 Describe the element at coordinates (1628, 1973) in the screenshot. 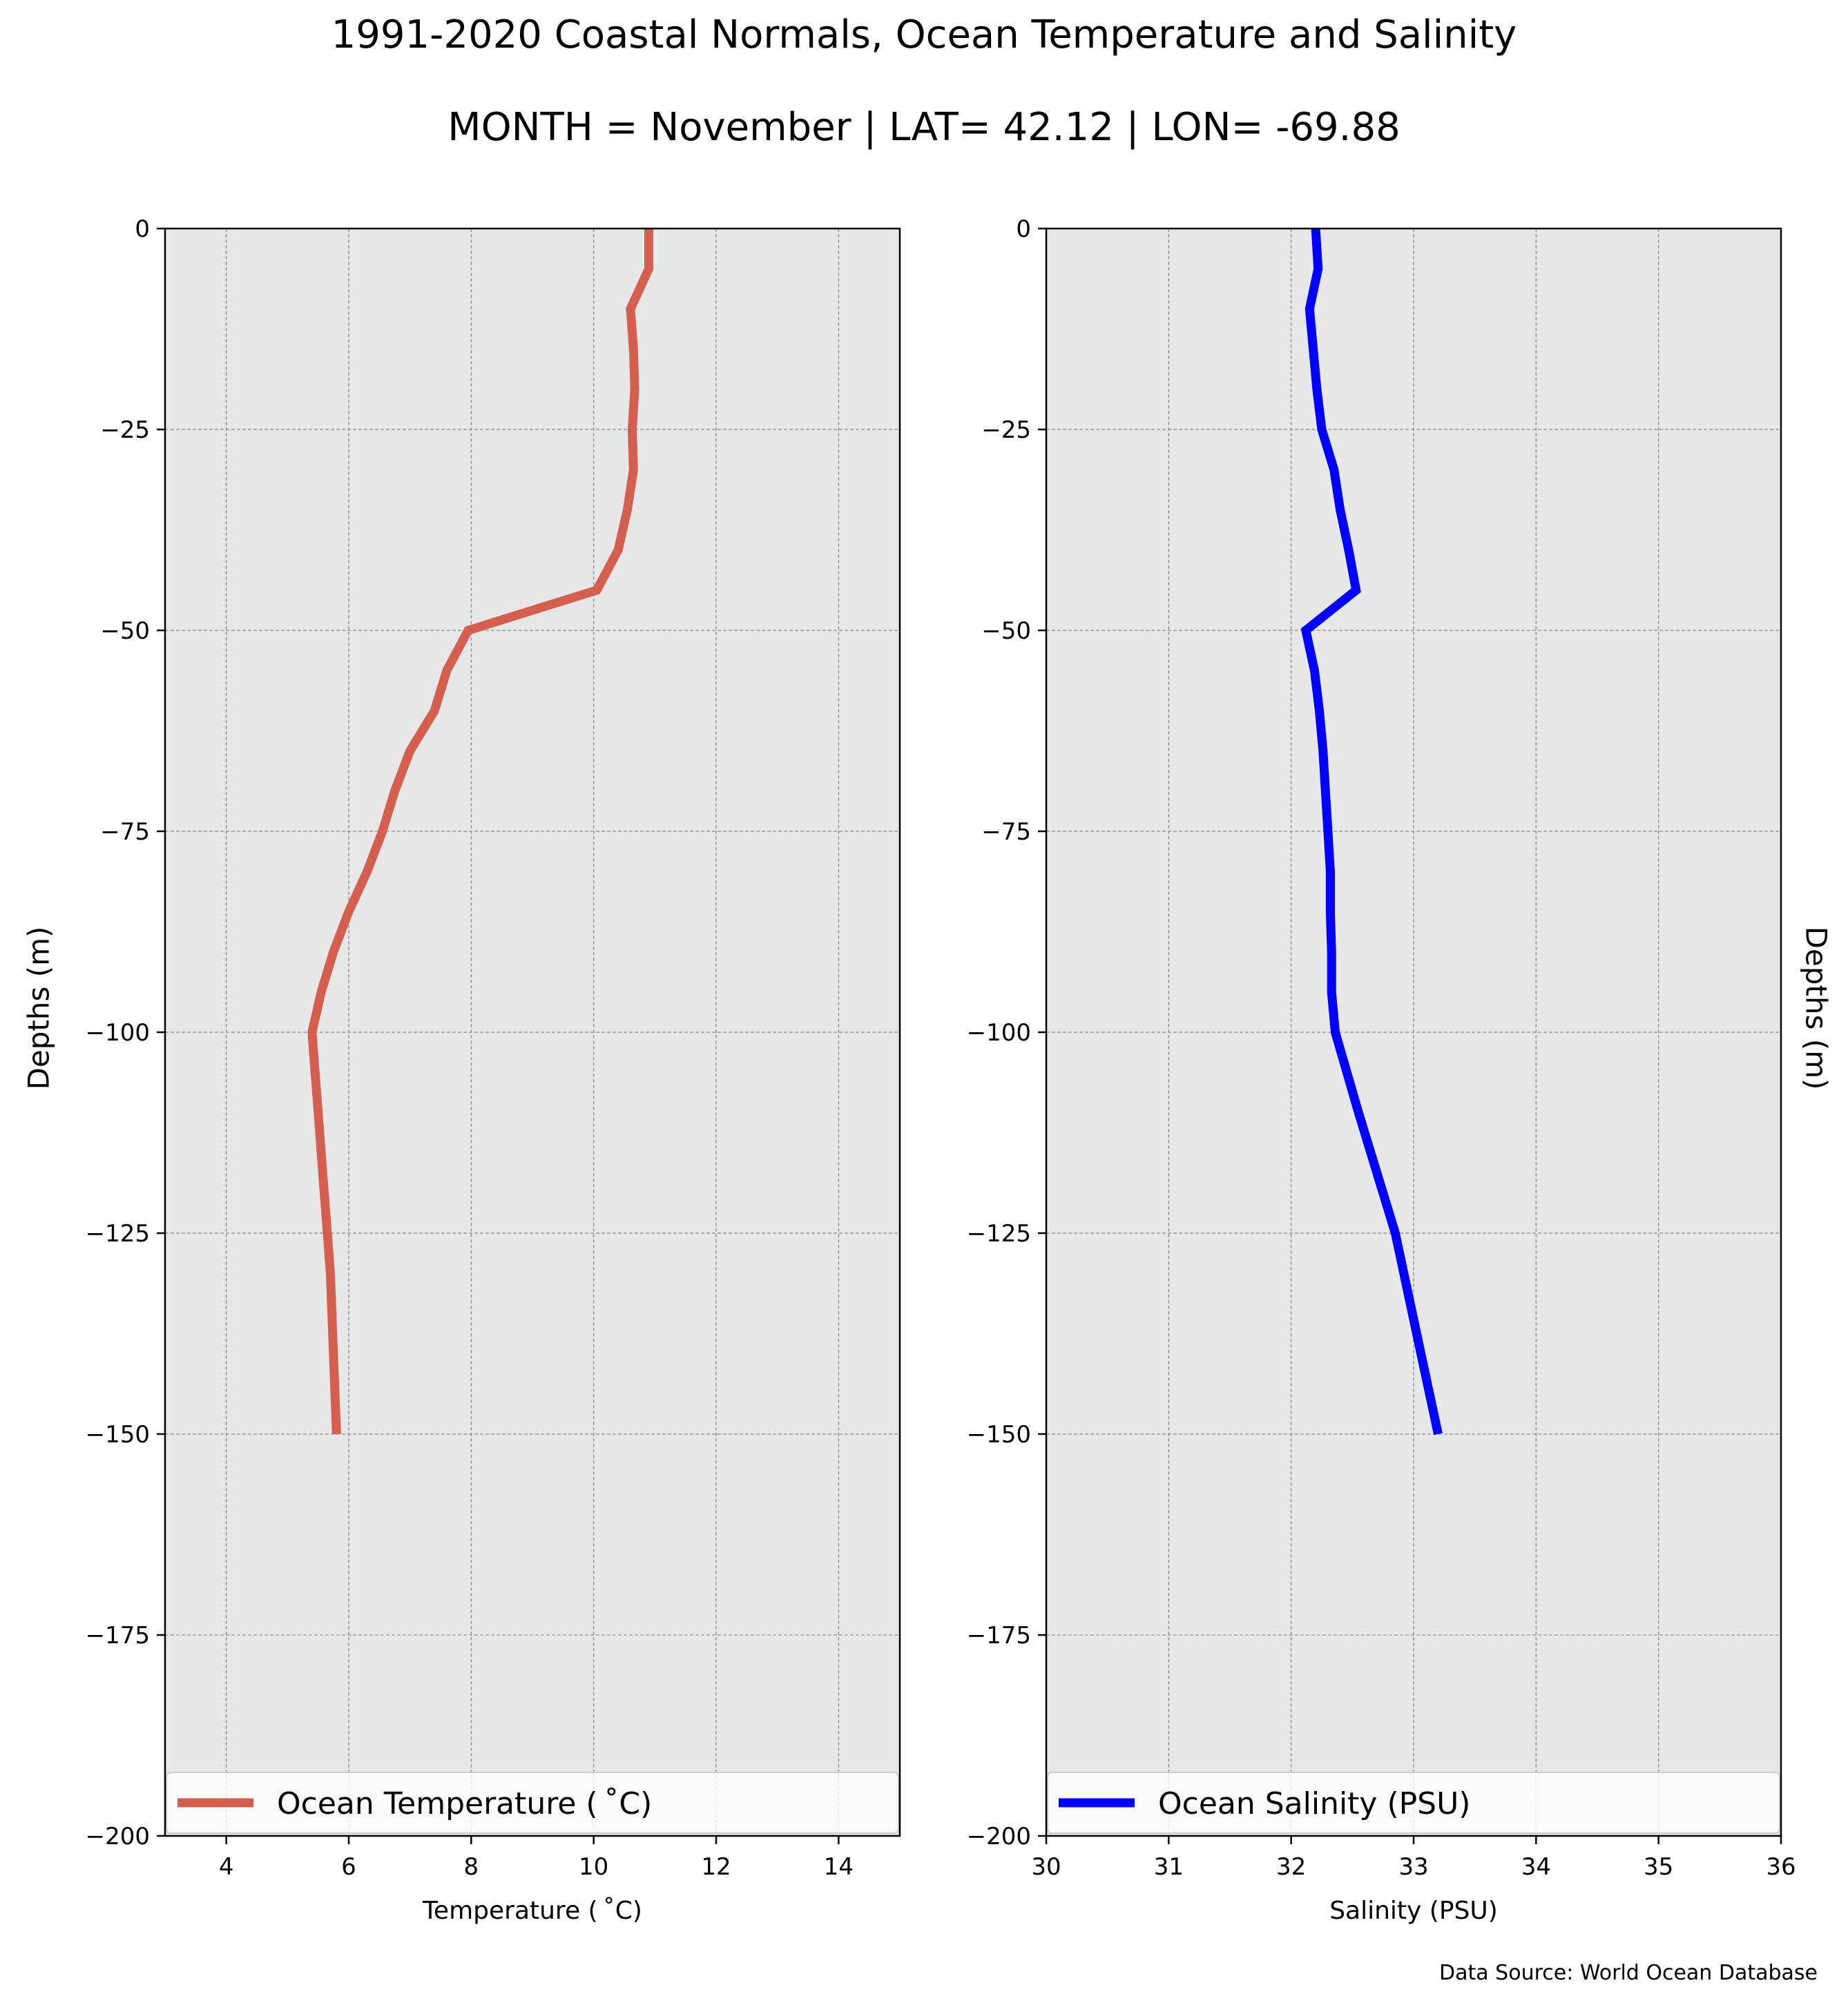

I see `data-source-note: Data Source: World Ocean Database` at that location.